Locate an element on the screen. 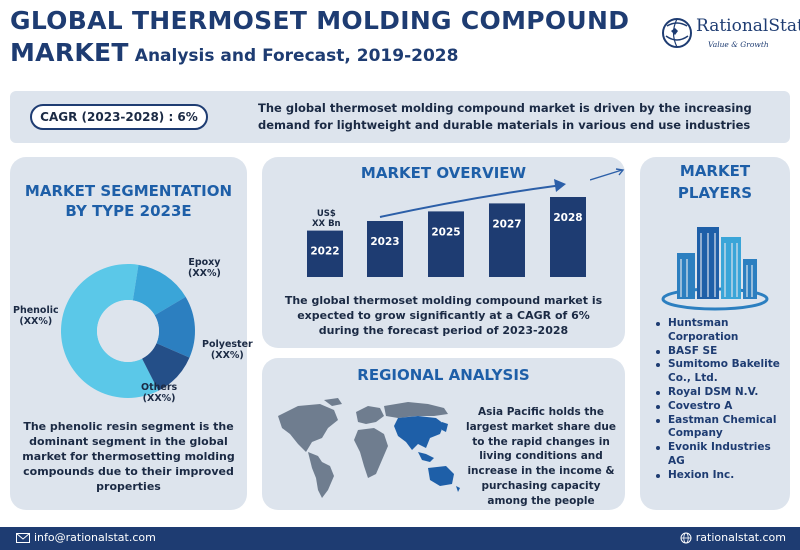 This screenshot has width=800, height=550. player-item: Covestro A is located at coordinates (721, 407).